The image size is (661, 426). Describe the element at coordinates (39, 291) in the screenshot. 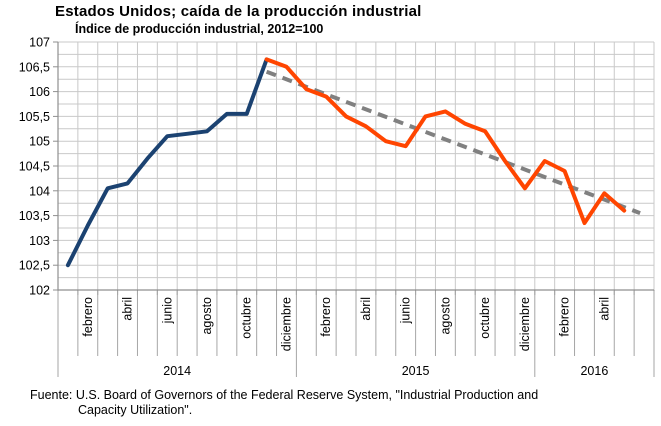

I see `y-axis-label: 102` at that location.